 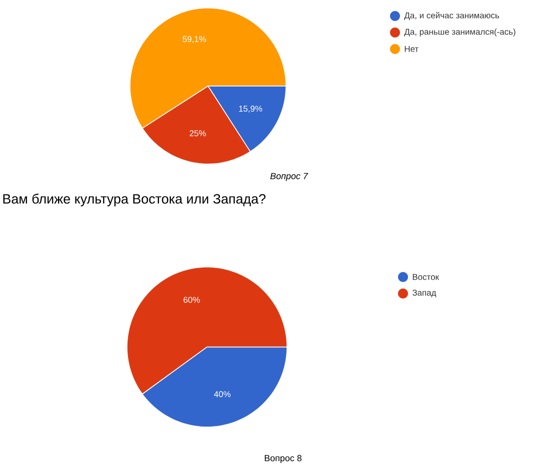 What do you see at coordinates (289, 176) in the screenshot?
I see `text: Вопрос 7` at bounding box center [289, 176].